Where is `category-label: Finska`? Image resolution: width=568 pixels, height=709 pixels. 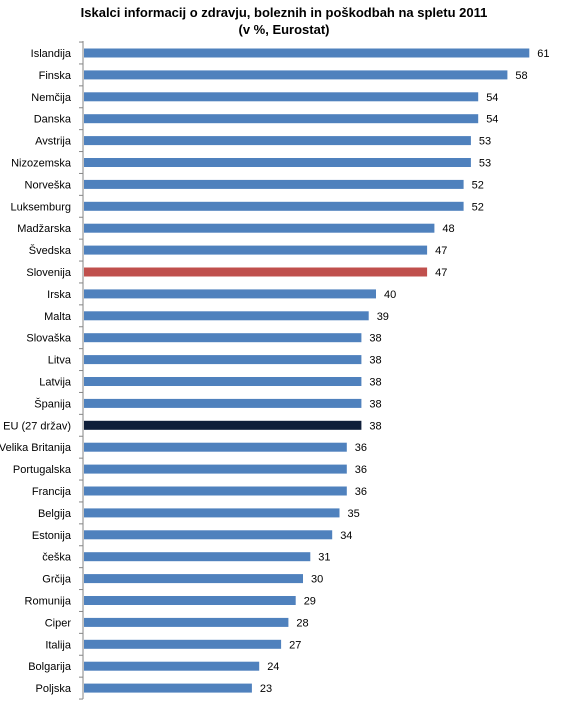
category-label: Finska is located at coordinates (55, 76).